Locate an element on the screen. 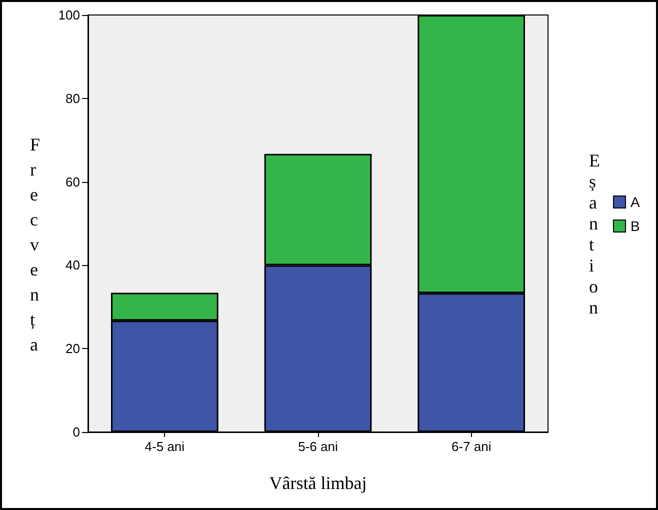 This screenshot has width=658, height=510. legend-label: A is located at coordinates (635, 202).